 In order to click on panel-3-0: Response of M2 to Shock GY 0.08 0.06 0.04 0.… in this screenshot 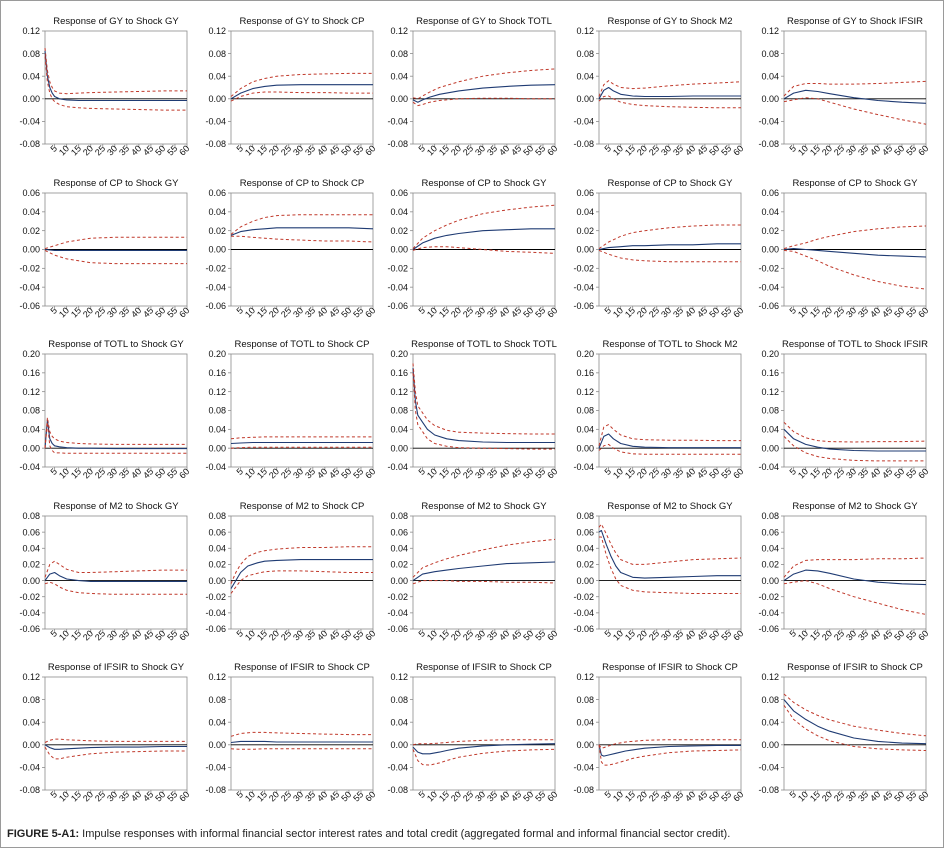, I will do `click(105, 571)`.